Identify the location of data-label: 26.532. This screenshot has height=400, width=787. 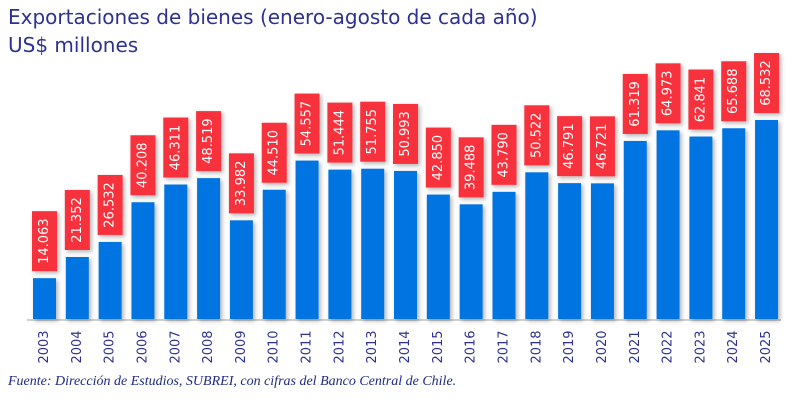
(110, 205).